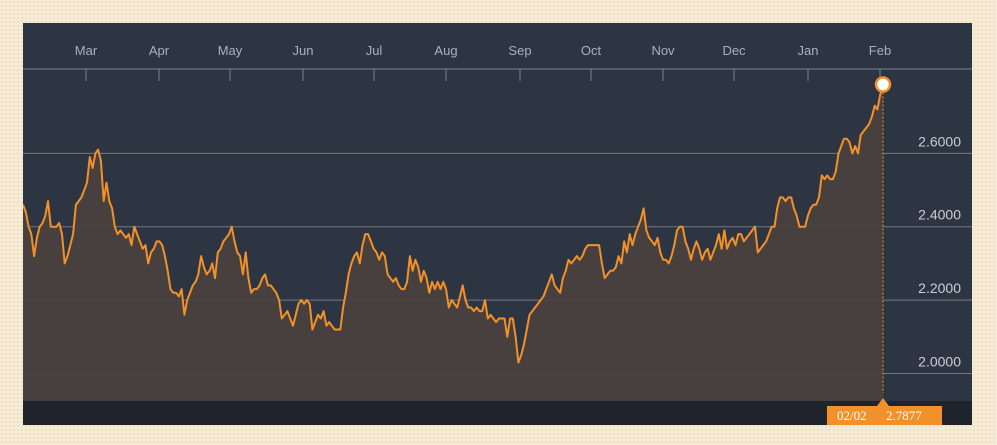  What do you see at coordinates (884, 250) in the screenshot?
I see `current-value-marker: 02/02 2.7877` at bounding box center [884, 250].